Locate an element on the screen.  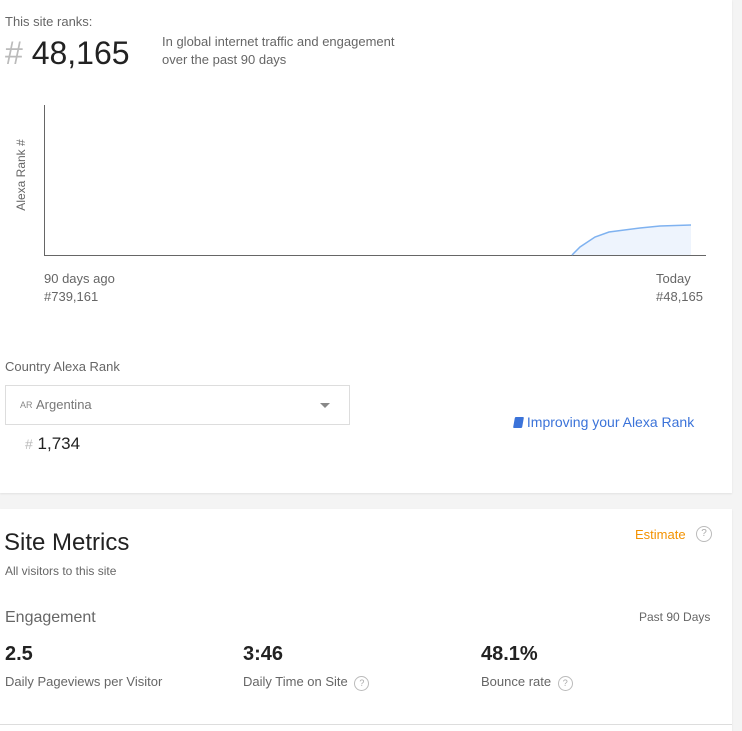
global-rank-value: 48,165 is located at coordinates (80, 53).